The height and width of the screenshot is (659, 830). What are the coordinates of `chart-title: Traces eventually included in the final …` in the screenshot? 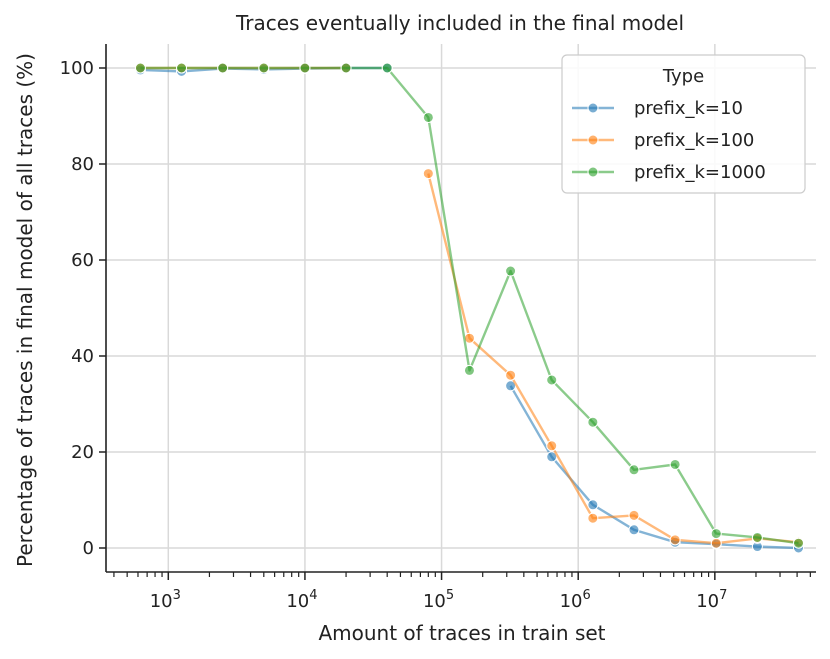 It's located at (459, 23).